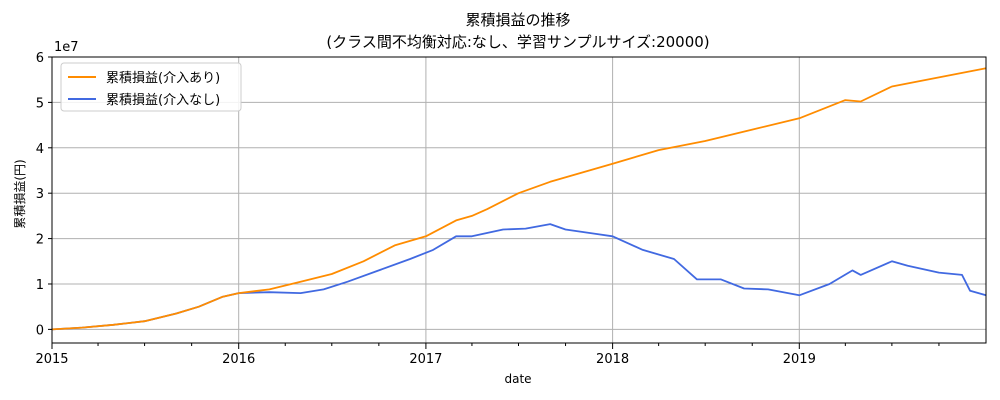  What do you see at coordinates (799, 359) in the screenshot?
I see `x-tick-label: 2019` at bounding box center [799, 359].